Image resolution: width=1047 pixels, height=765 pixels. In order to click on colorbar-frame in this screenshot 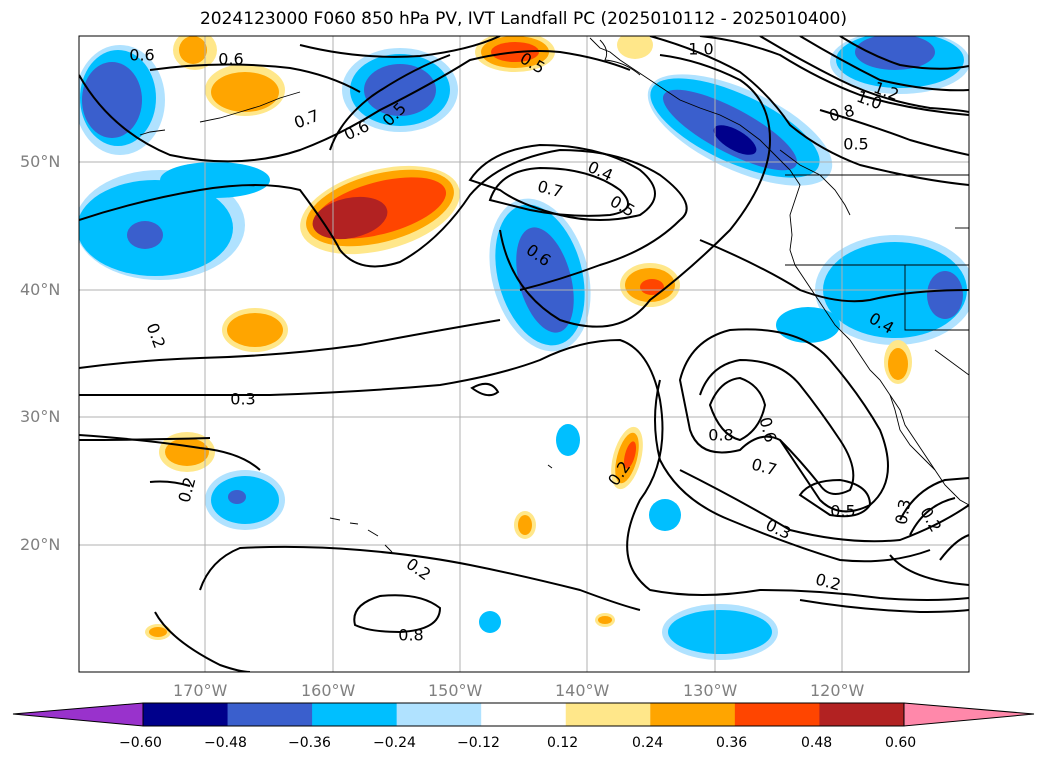, I will do `click(523, 714)`.